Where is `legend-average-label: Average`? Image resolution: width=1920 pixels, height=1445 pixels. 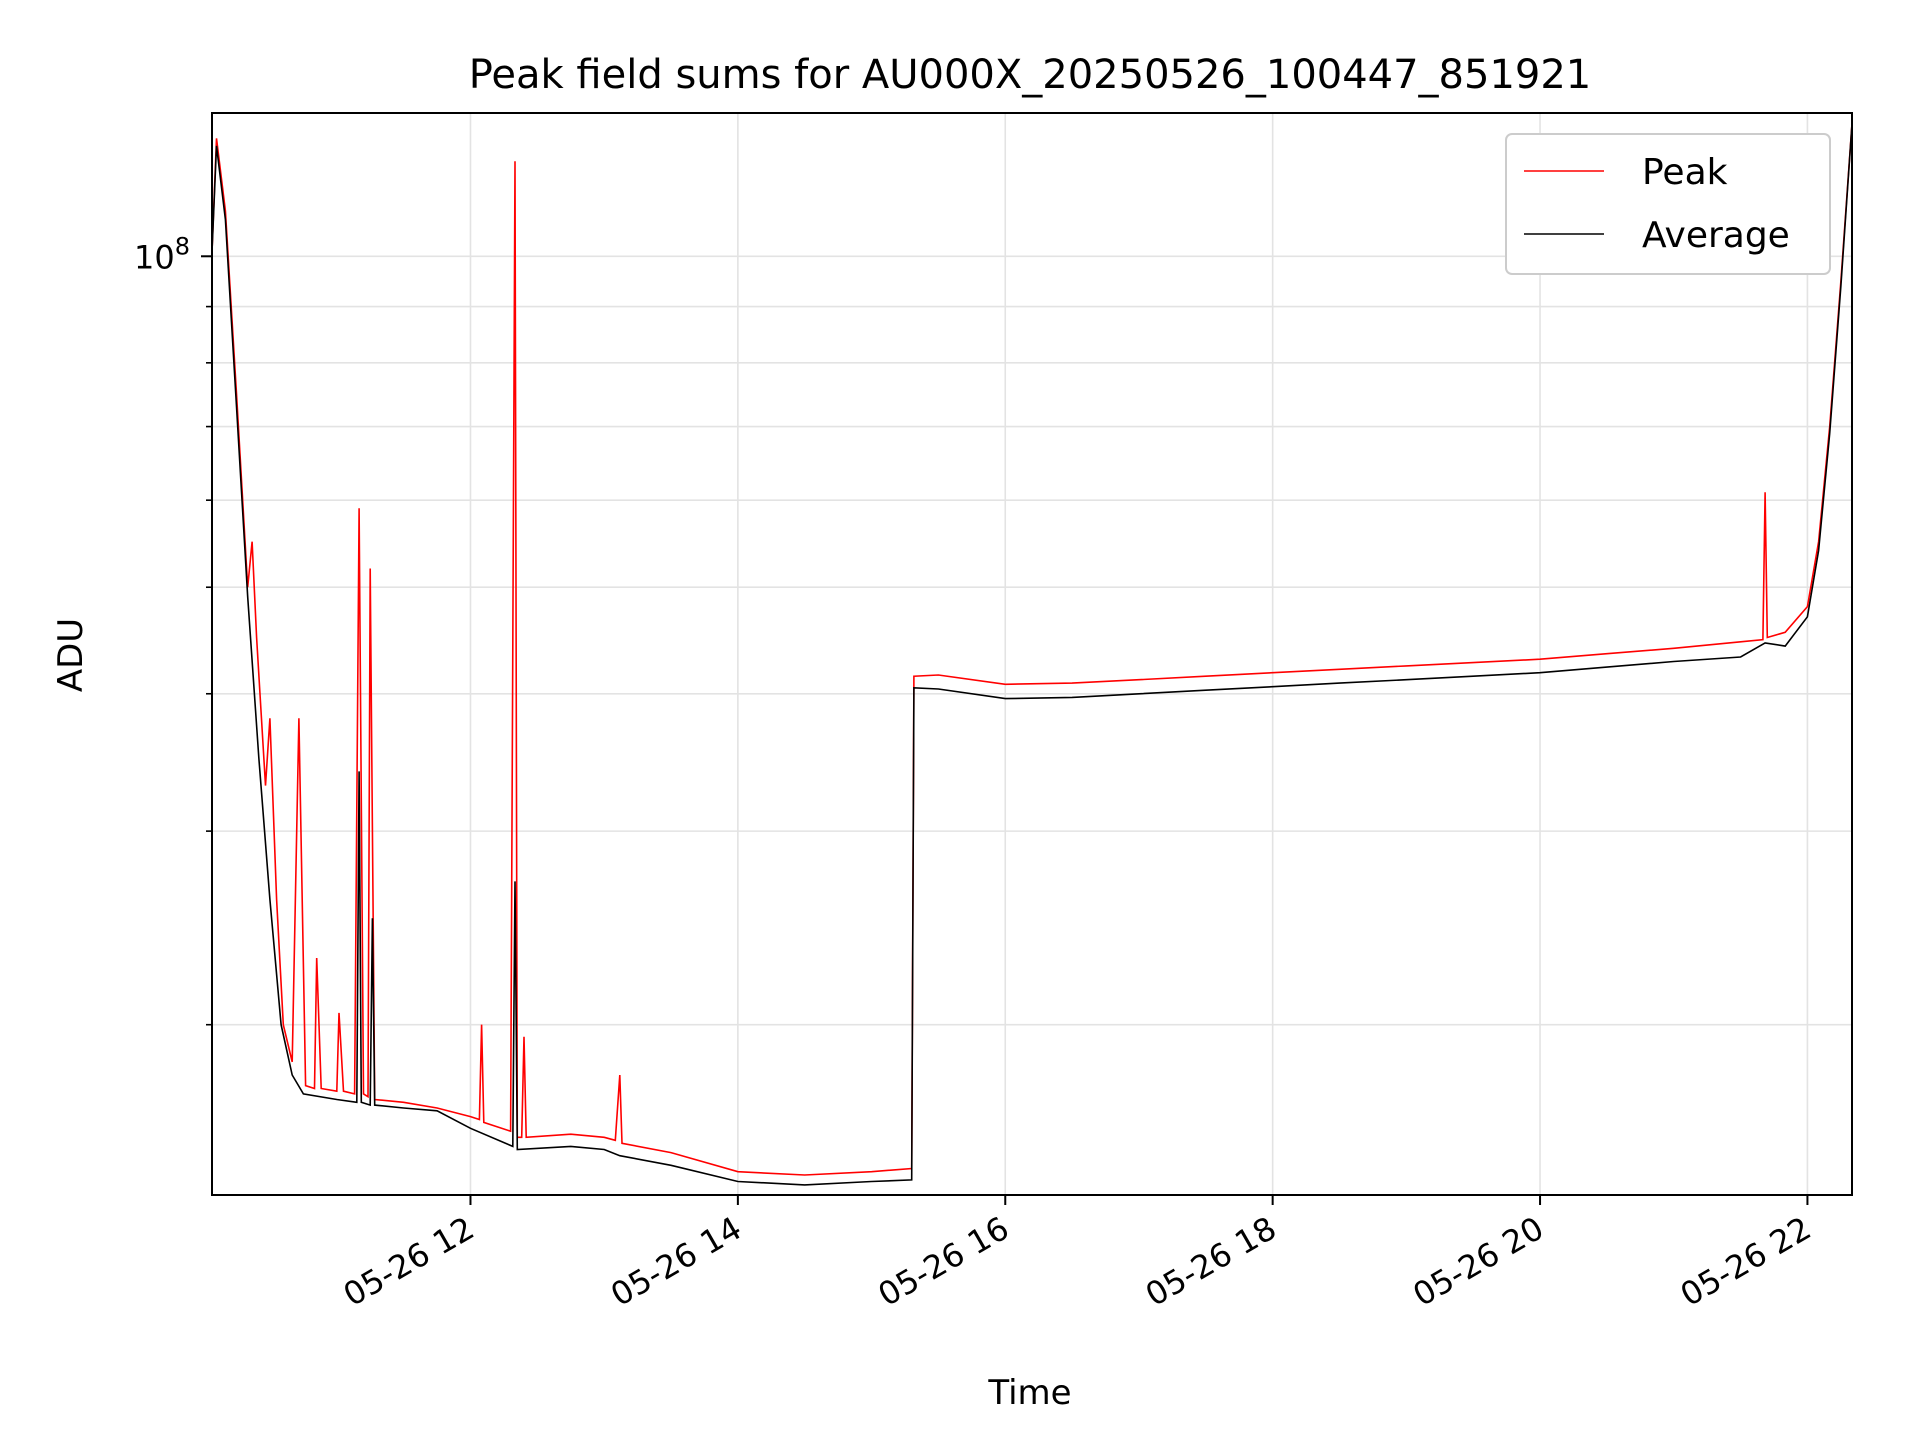
legend-average-label: Average is located at coordinates (1716, 235).